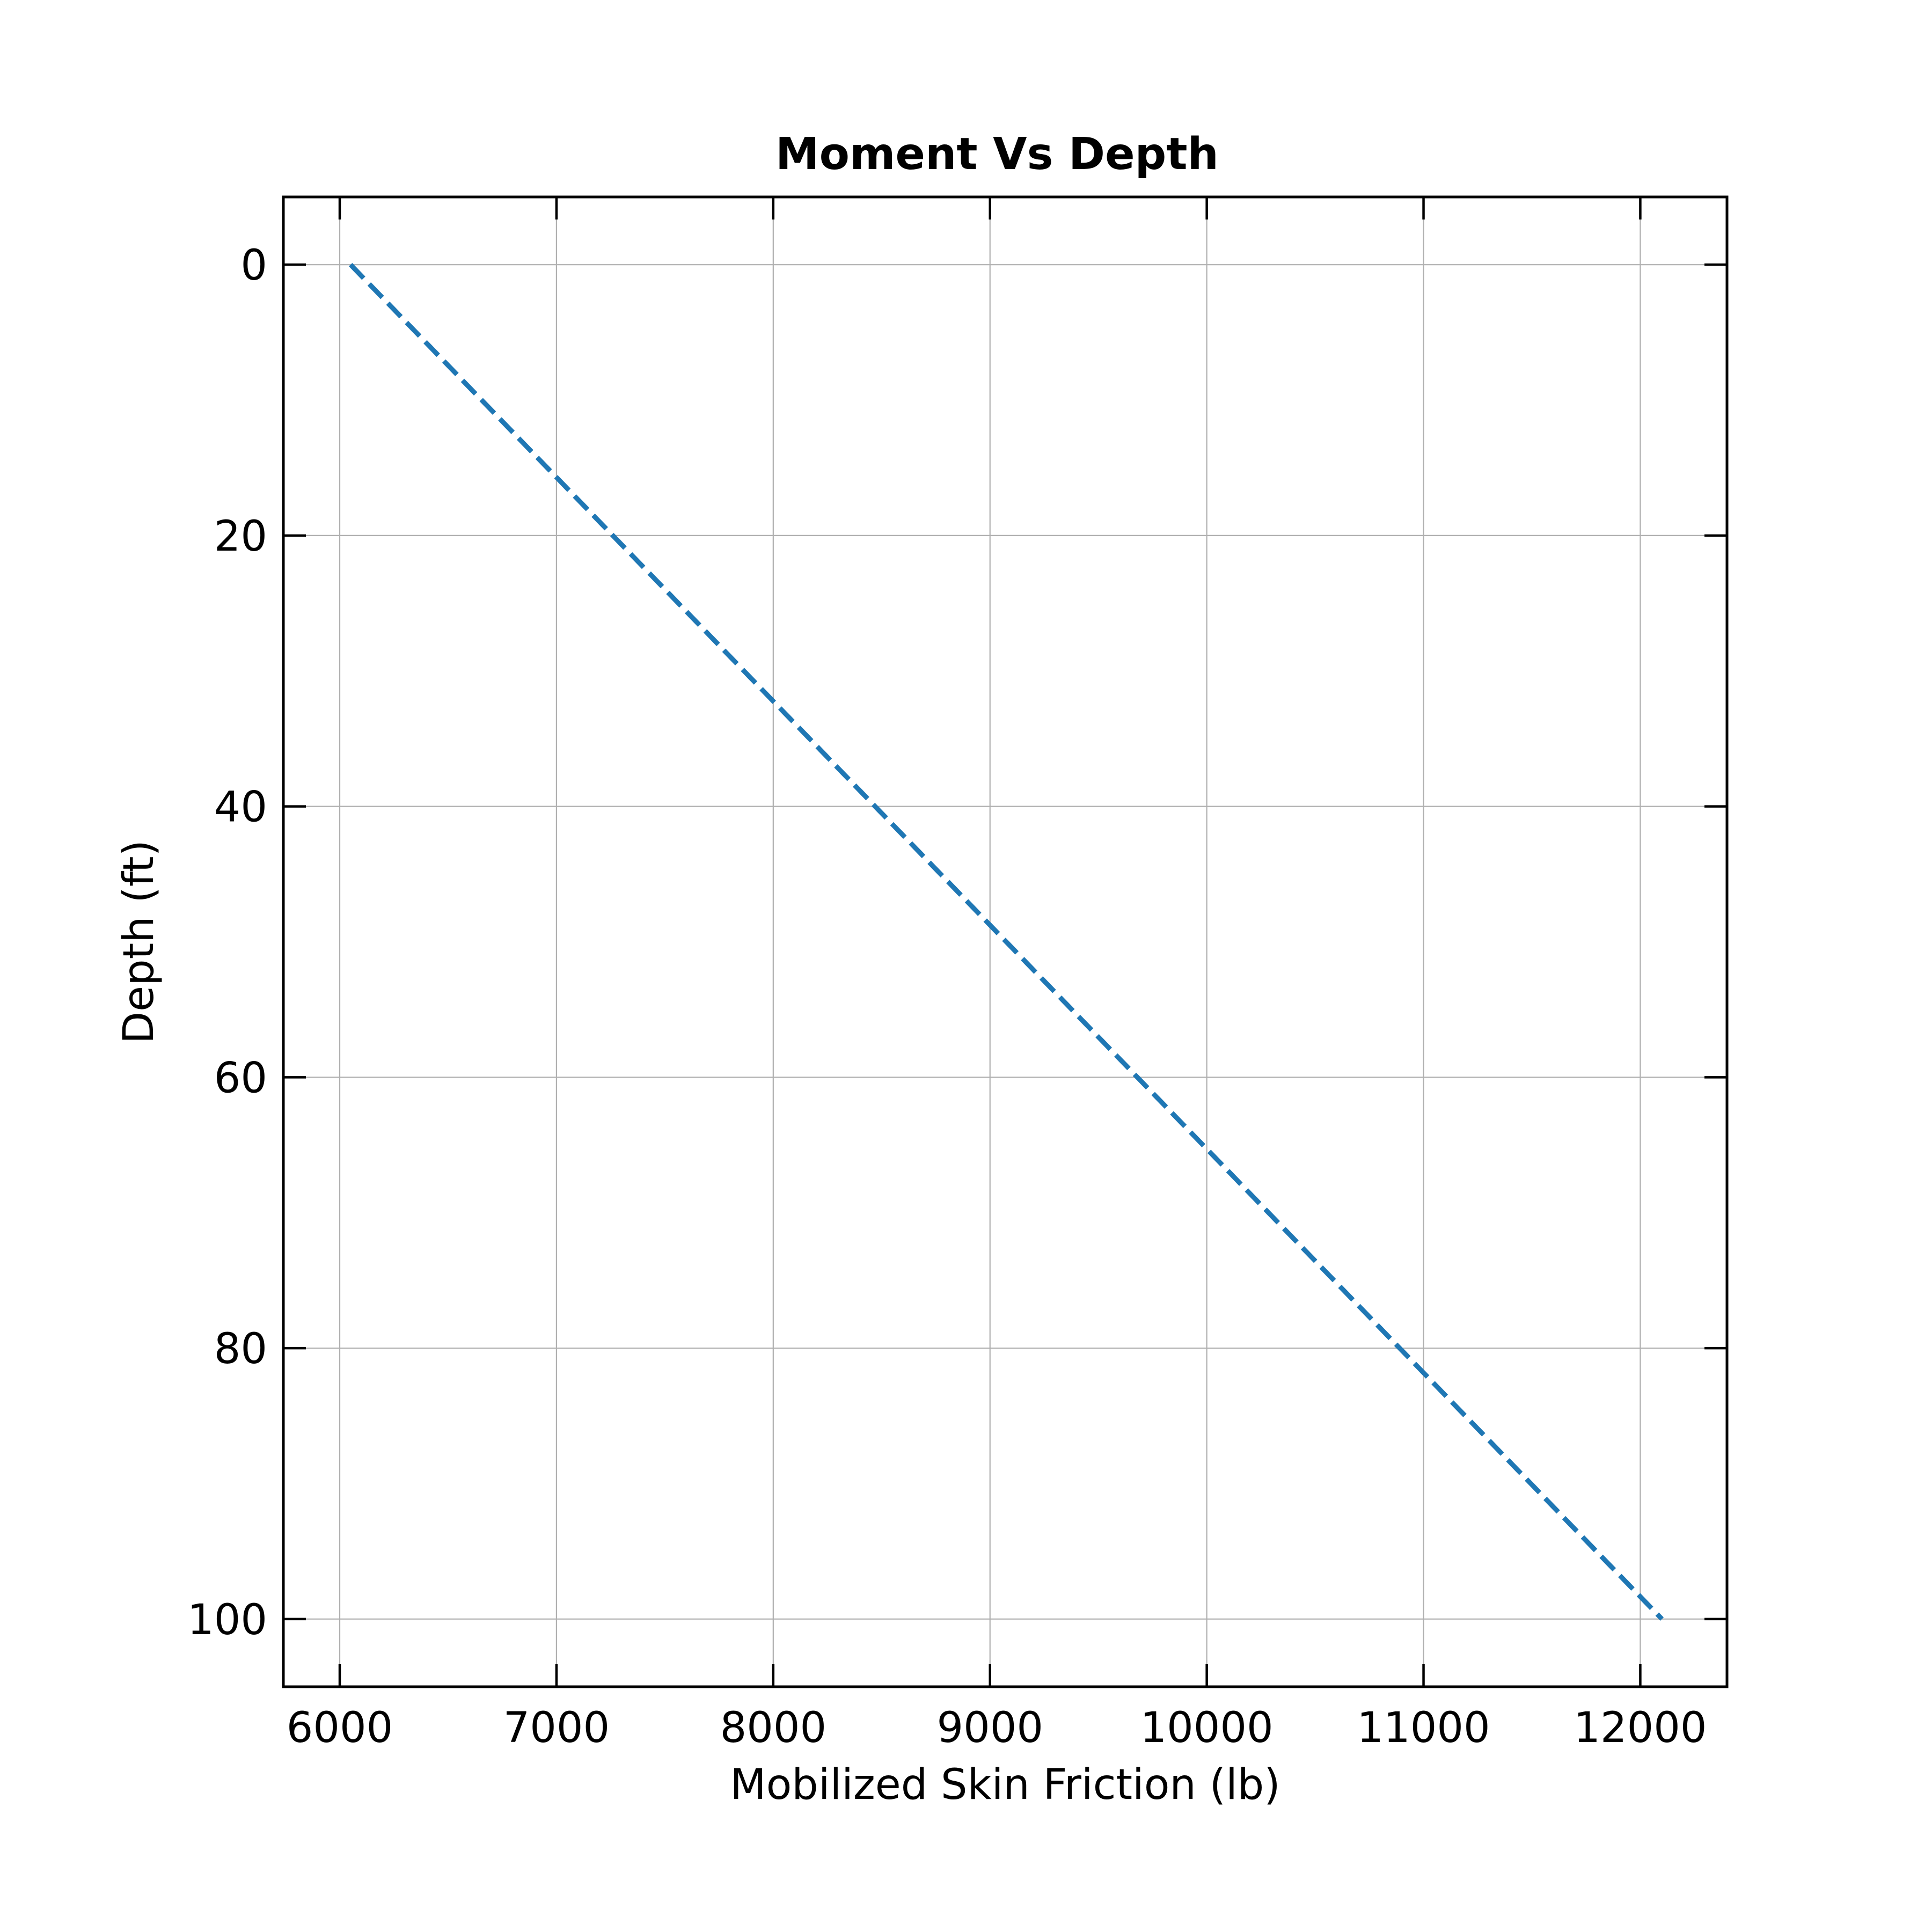  I want to click on y-tick-label: 40, so click(240, 808).